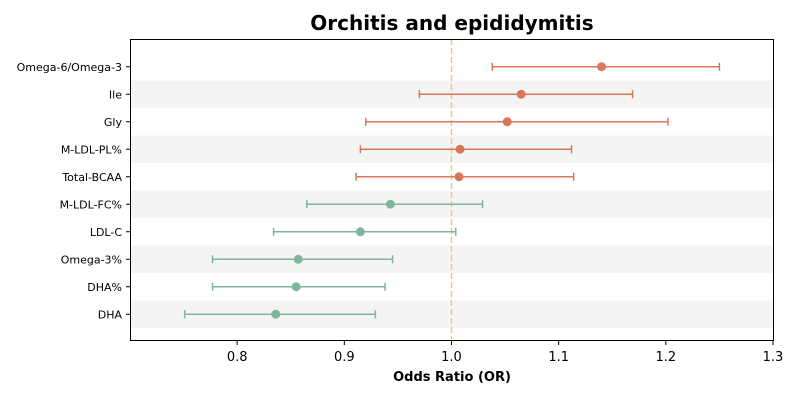 This screenshot has height=400, width=800. Describe the element at coordinates (517, 122) in the screenshot. I see `row-gly` at that location.